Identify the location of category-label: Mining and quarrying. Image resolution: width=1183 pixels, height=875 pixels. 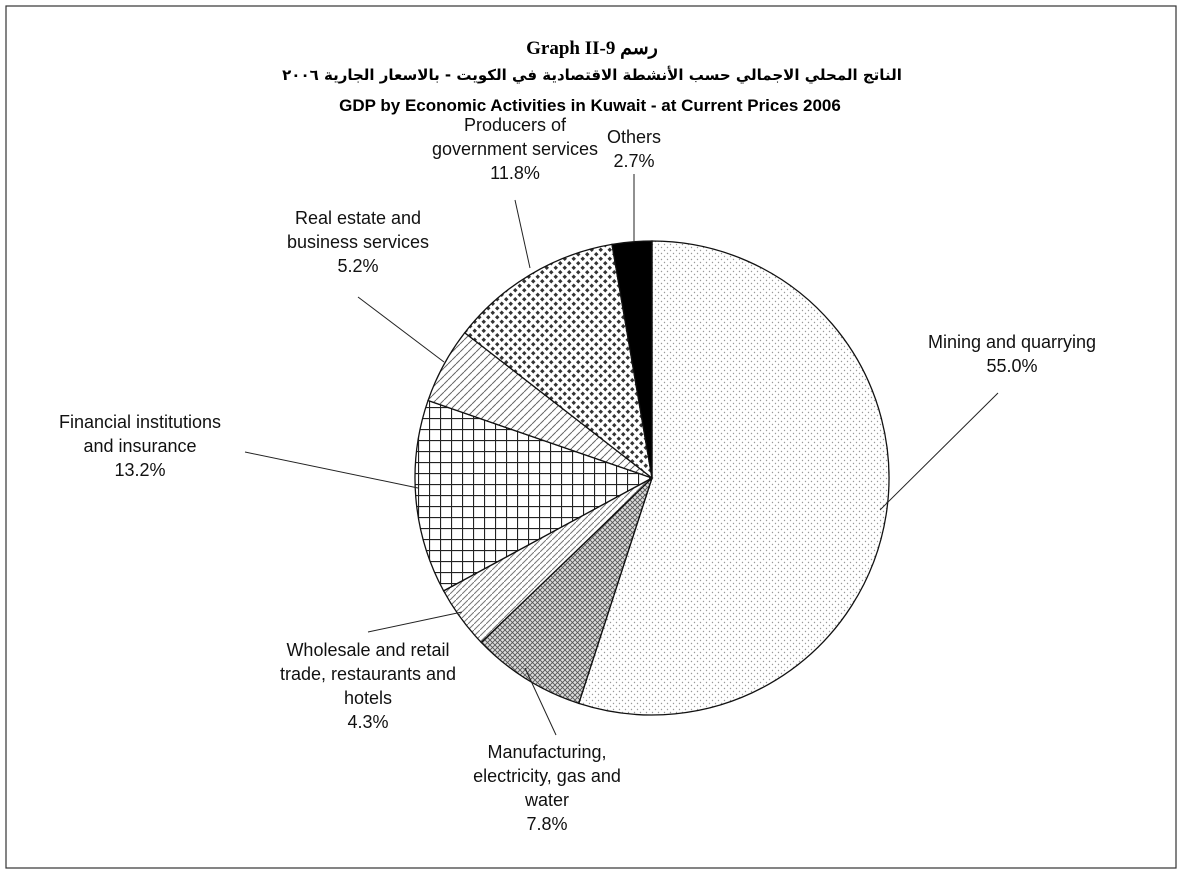
(1012, 342).